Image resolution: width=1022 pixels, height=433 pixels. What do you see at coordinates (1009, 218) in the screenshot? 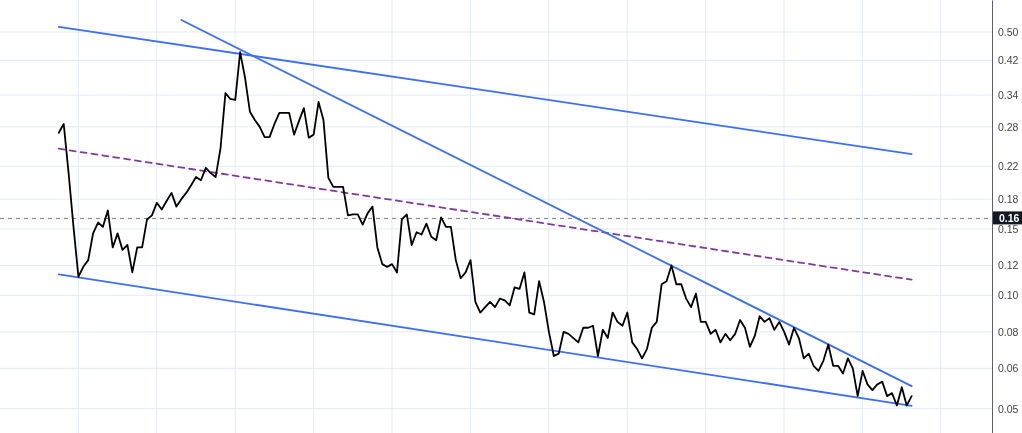
I see `ref-line-label: 0.16` at bounding box center [1009, 218].